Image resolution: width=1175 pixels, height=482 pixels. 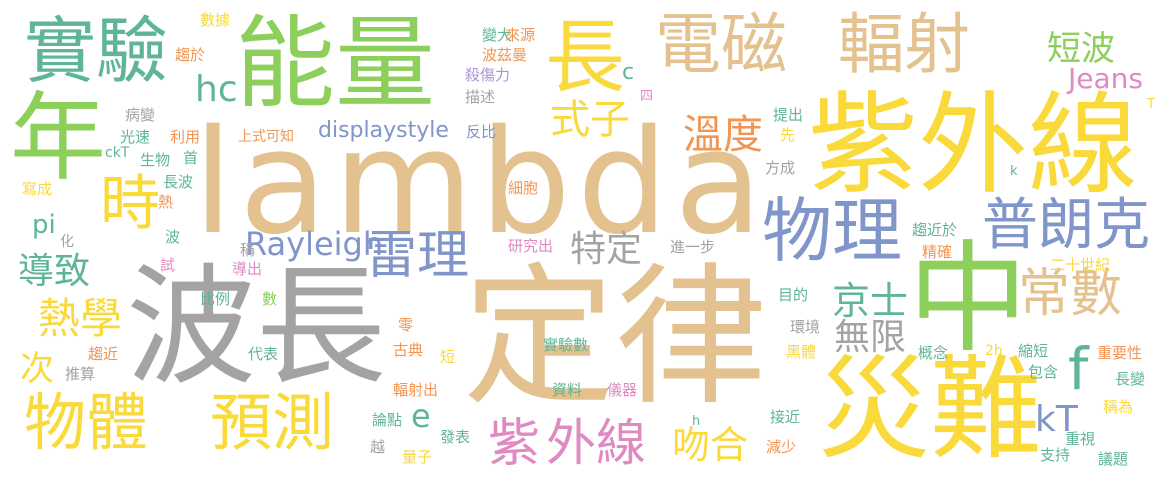 I want to click on cloud-word: 提出, so click(x=788, y=115).